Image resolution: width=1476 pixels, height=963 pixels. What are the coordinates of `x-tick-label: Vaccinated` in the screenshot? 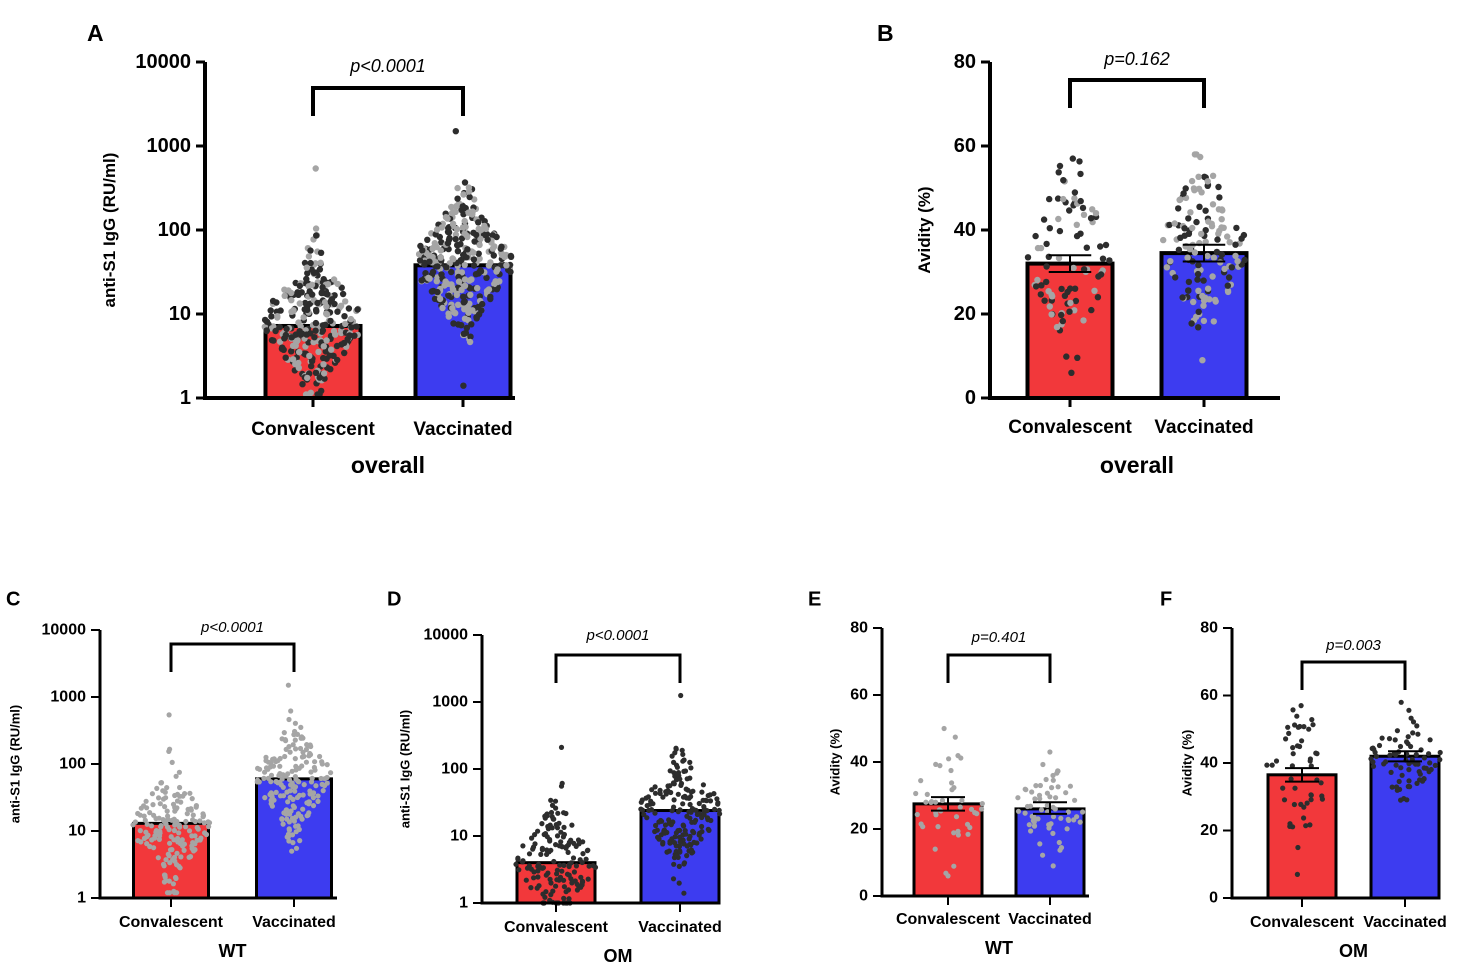 It's located at (462, 429).